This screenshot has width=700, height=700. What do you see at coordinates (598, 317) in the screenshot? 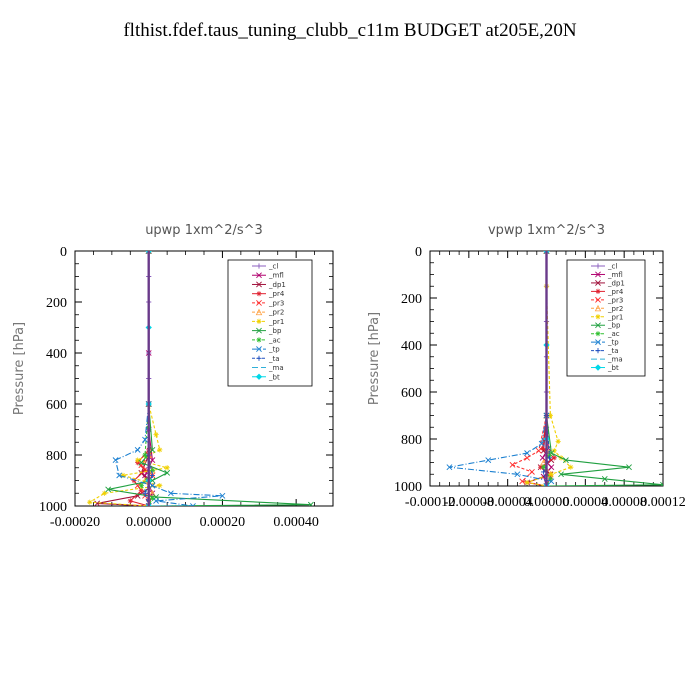
I see `legend-marker-pr1` at bounding box center [598, 317].